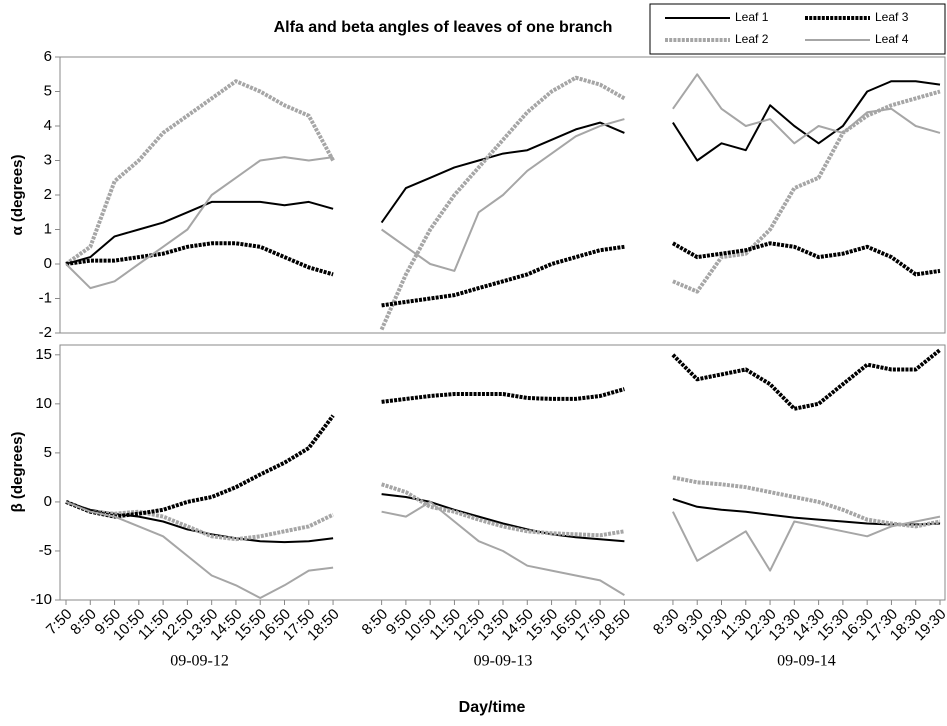 The width and height of the screenshot is (947, 726). I want to click on y-tick-label: -1, so click(45, 297).